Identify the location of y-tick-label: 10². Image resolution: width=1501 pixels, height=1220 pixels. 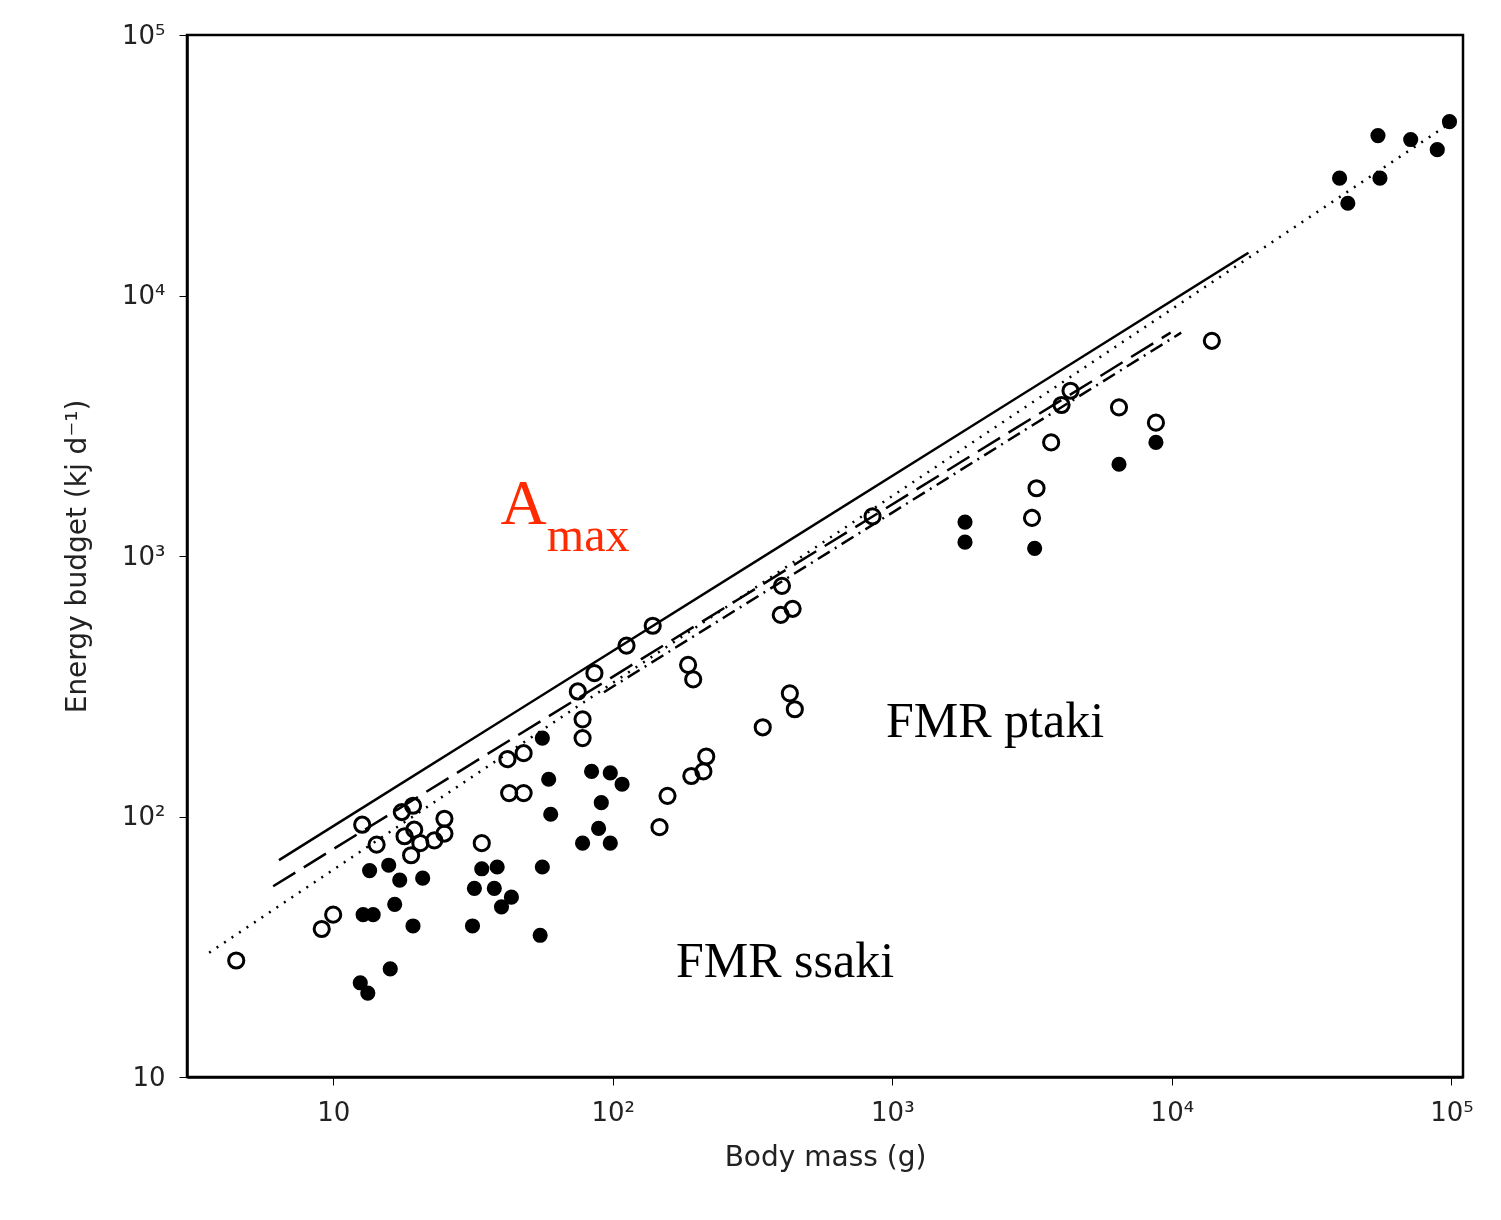
(143, 816).